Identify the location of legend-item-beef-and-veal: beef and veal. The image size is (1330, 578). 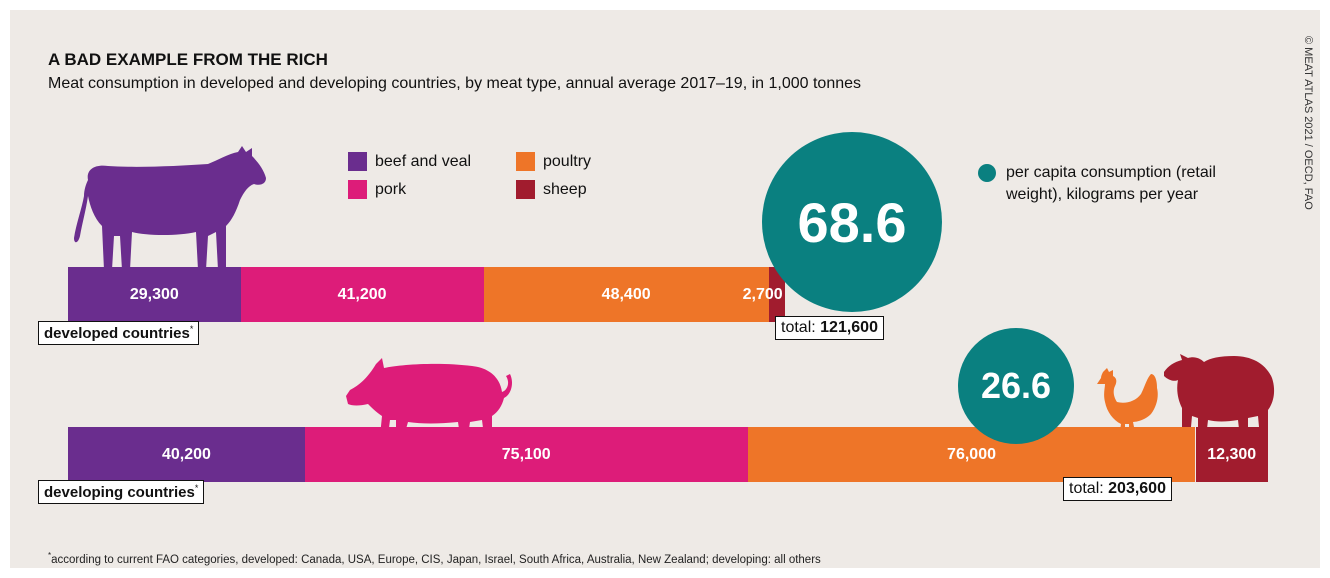
(409, 161).